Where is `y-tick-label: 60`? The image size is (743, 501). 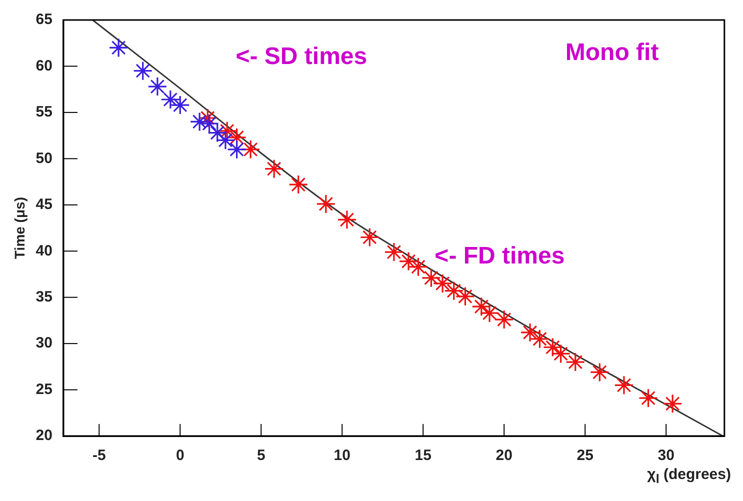
y-tick-label: 60 is located at coordinates (44, 65).